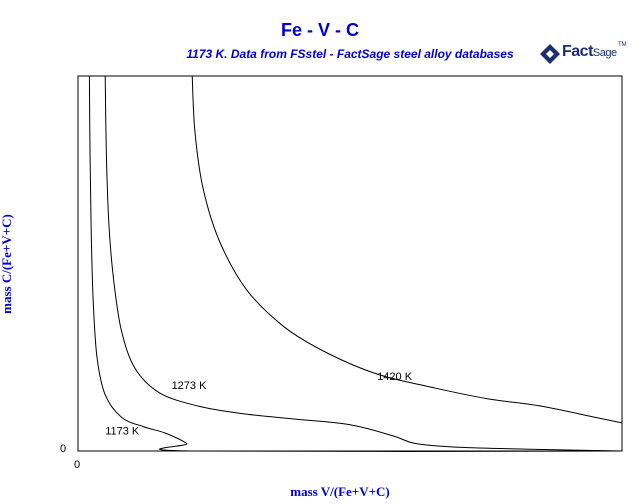 The image size is (640, 504). Describe the element at coordinates (77, 465) in the screenshot. I see `x-tick-label-0: 0` at that location.